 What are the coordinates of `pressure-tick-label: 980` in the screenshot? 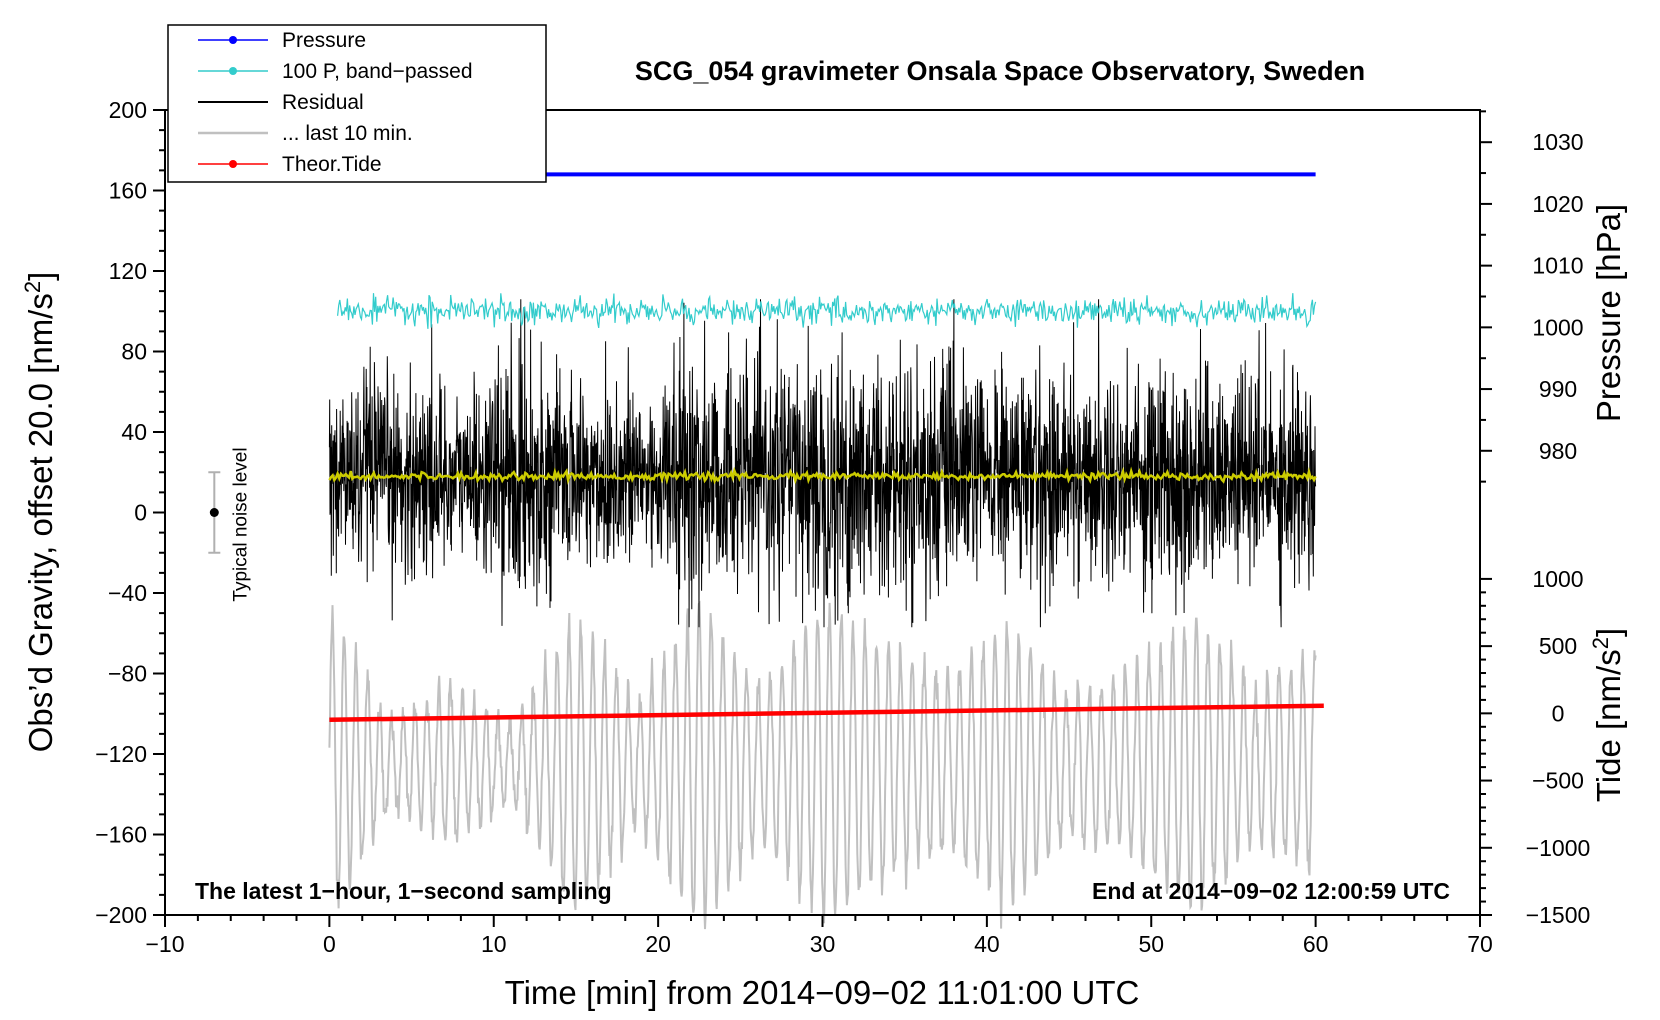 It's located at (1558, 451).